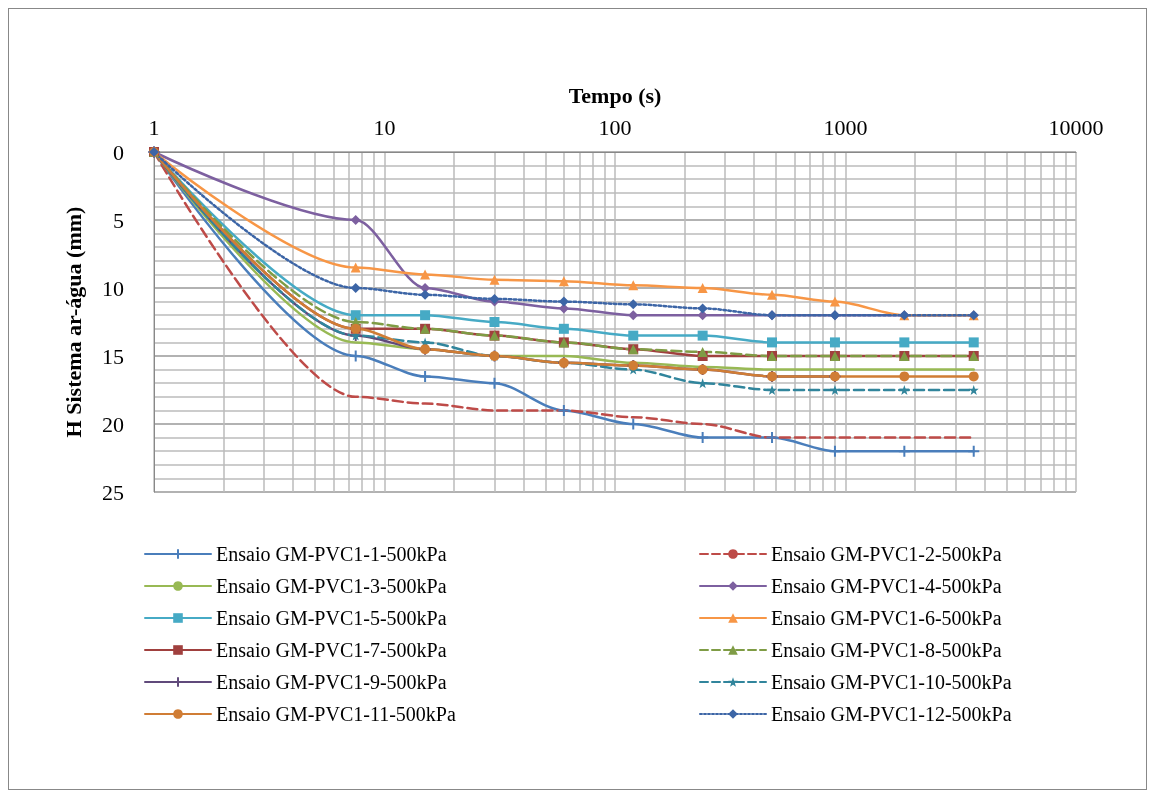  Describe the element at coordinates (615, 127) in the screenshot. I see `x-tick-label: 100` at that location.